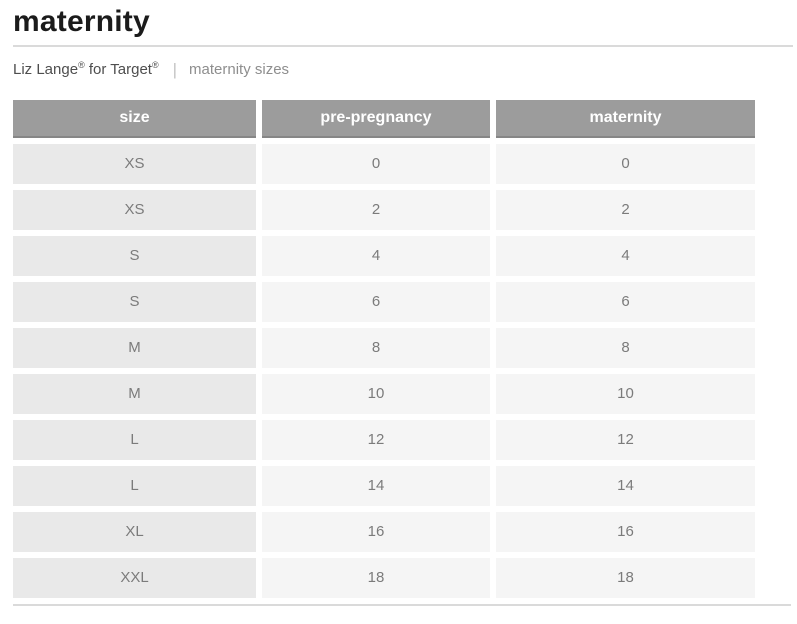  What do you see at coordinates (81, 21) in the screenshot?
I see `page-title: maternity` at bounding box center [81, 21].